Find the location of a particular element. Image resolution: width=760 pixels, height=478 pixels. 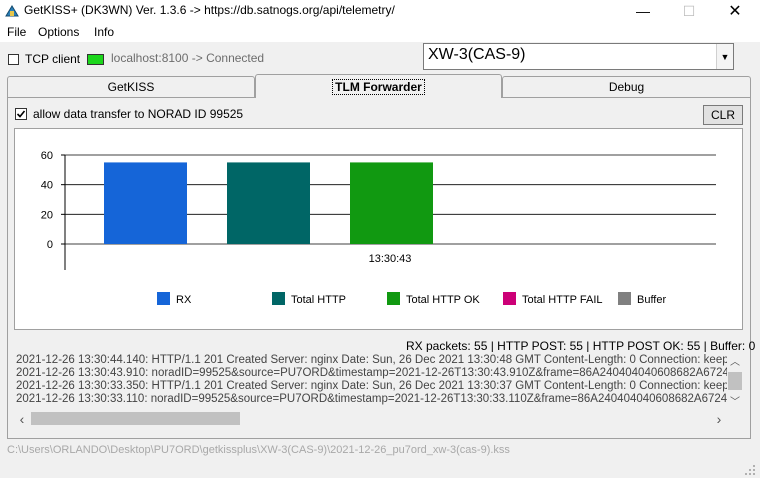

log-horizontal-scrollbar: ‹ › is located at coordinates (370, 418).